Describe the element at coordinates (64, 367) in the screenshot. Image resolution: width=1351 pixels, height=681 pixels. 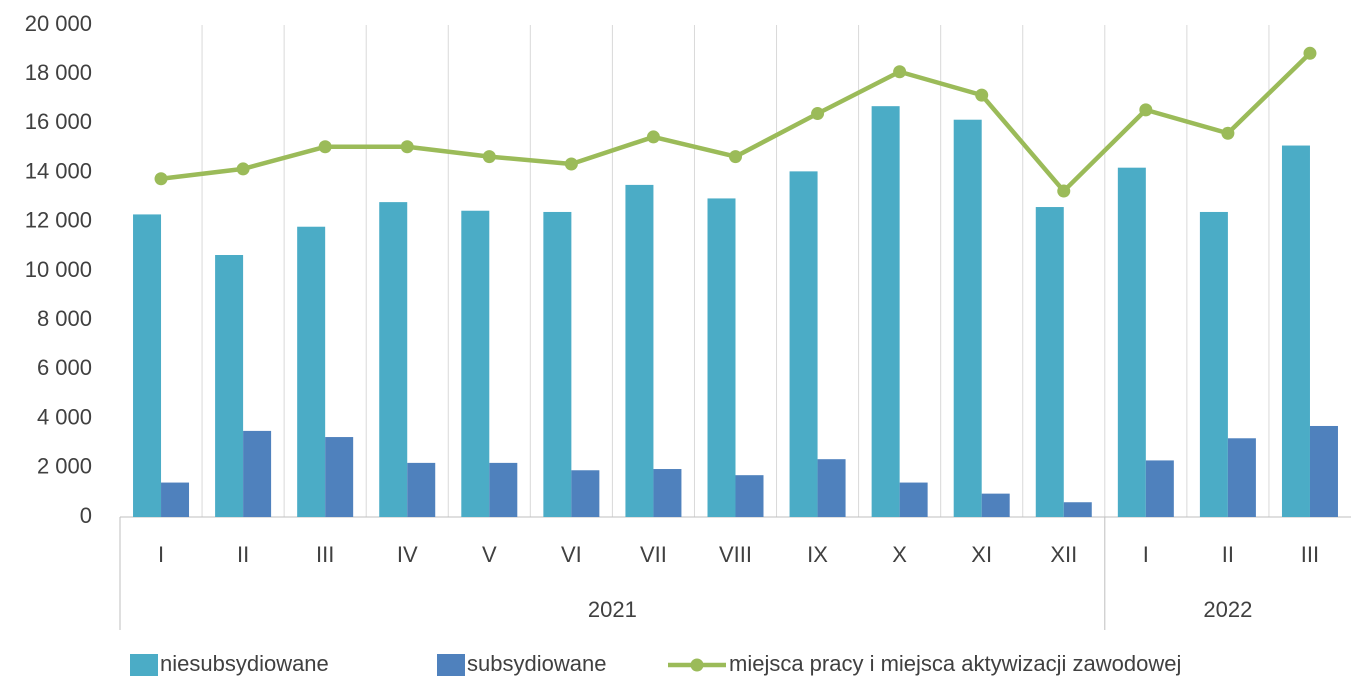
I see `y-tick-label: 6 000` at that location.